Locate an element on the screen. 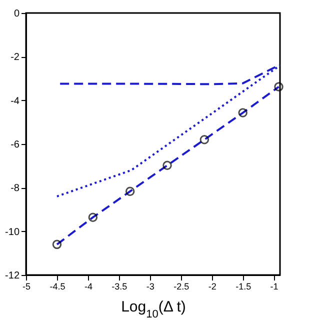 This screenshot has height=320, width=320. y-tick-label: -8 is located at coordinates (15, 188).